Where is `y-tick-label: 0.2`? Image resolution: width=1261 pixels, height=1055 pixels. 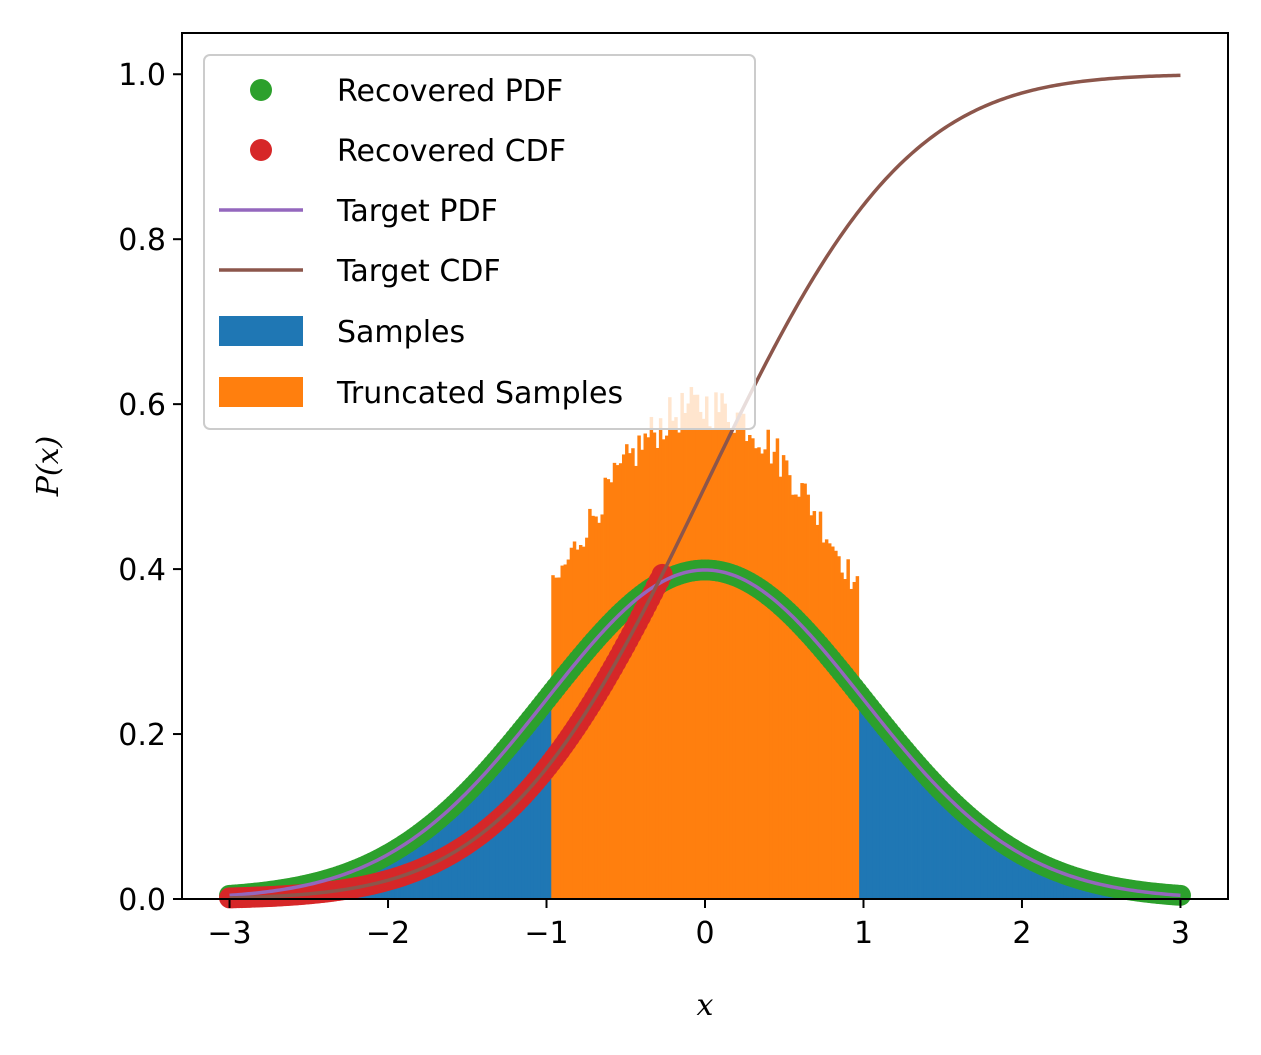
y-tick-label: 0.2 is located at coordinates (142, 735).